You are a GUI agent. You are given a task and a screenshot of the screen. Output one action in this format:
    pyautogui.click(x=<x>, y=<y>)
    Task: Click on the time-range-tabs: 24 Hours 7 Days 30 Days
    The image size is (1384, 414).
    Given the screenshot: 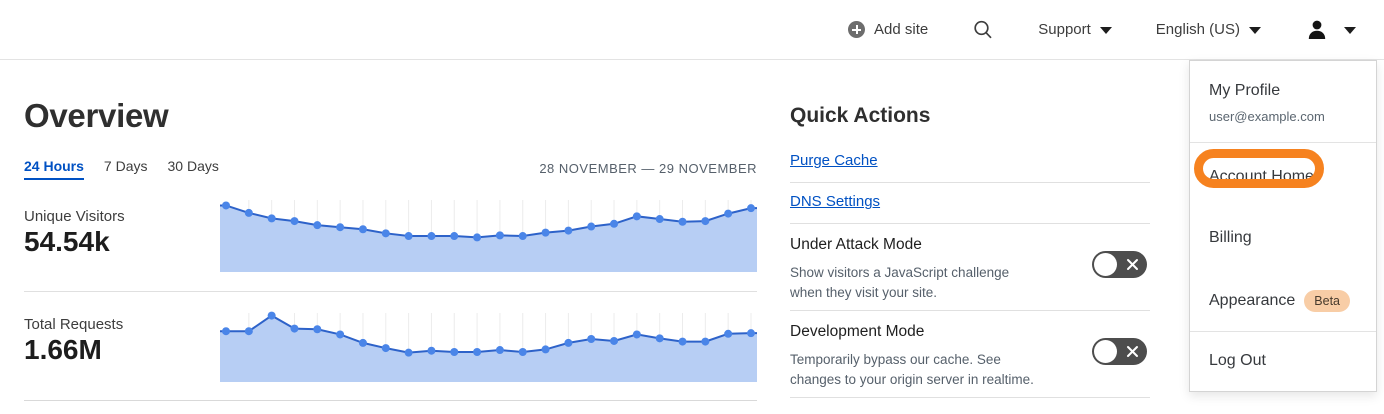 What is the action you would take?
    pyautogui.click(x=121, y=169)
    